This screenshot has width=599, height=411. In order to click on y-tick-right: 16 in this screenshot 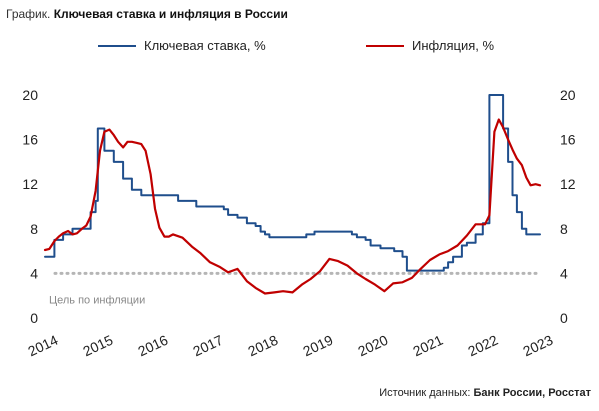, I will do `click(568, 140)`.